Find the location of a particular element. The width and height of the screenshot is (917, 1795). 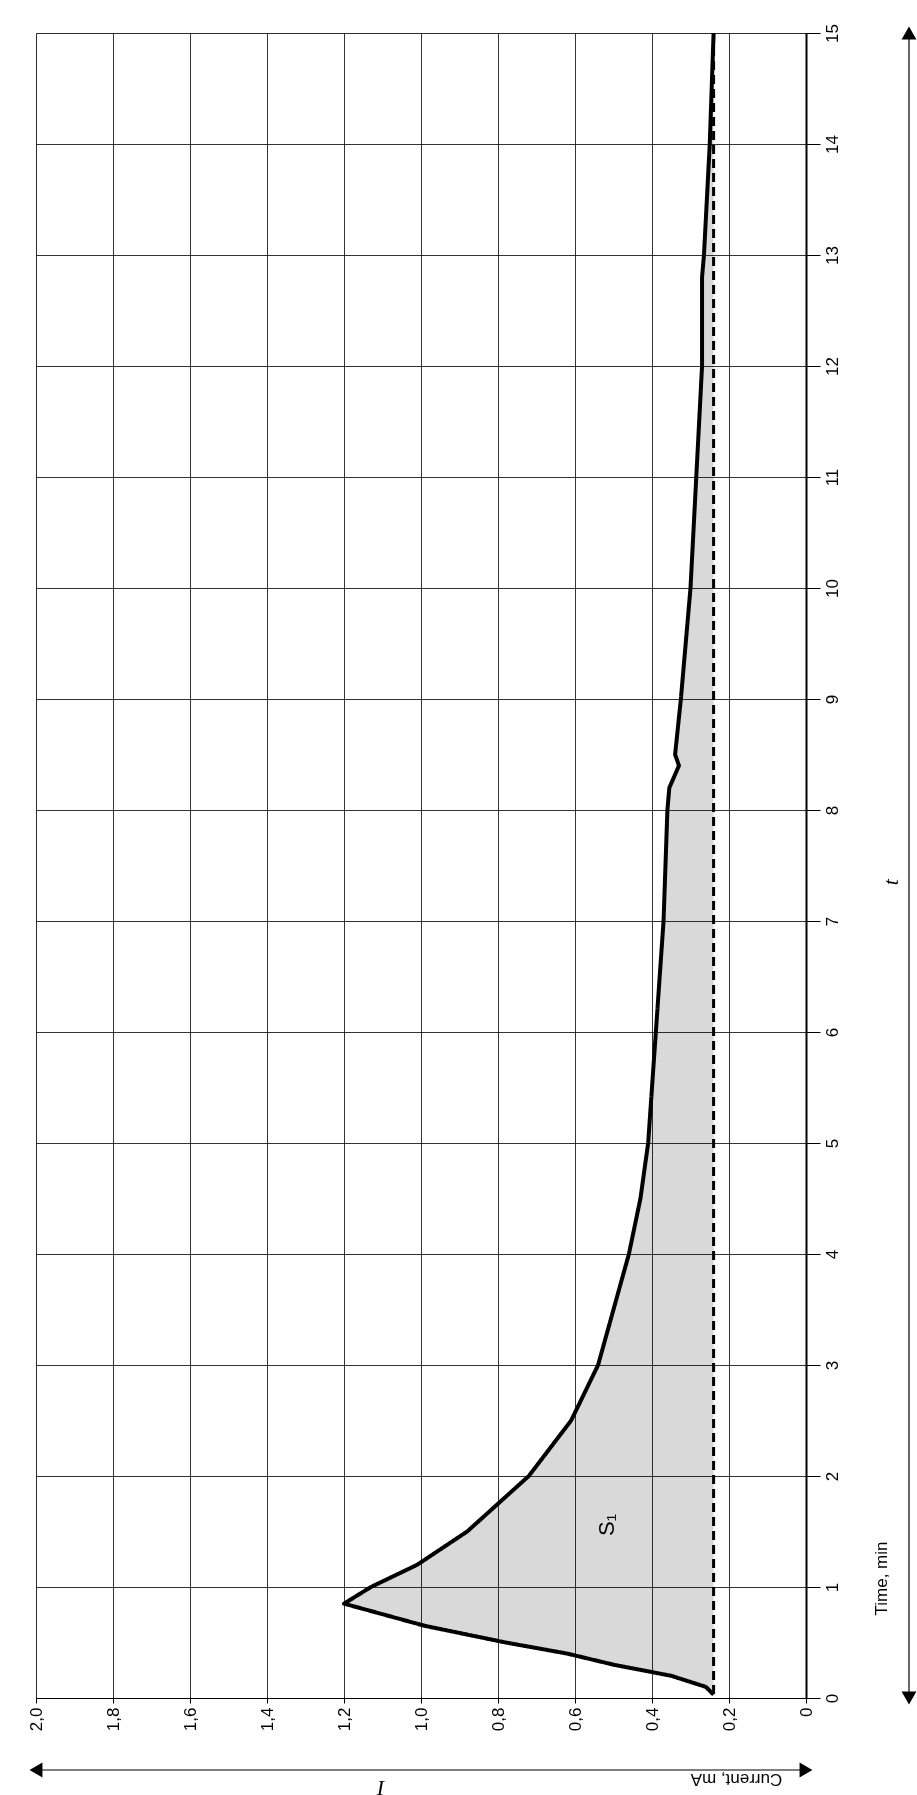

y-tick-label: 2 is located at coordinates (832, 1476).